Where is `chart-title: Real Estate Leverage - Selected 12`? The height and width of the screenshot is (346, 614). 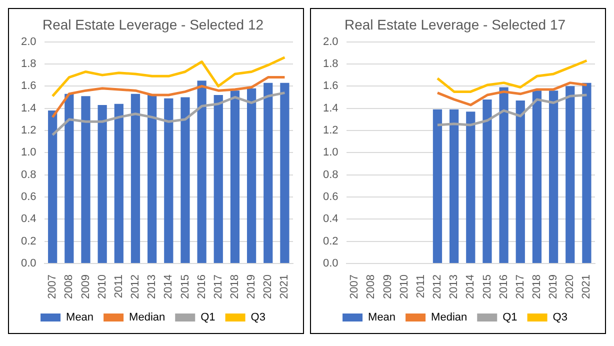
chart-title: Real Estate Leverage - Selected 12 is located at coordinates (153, 24).